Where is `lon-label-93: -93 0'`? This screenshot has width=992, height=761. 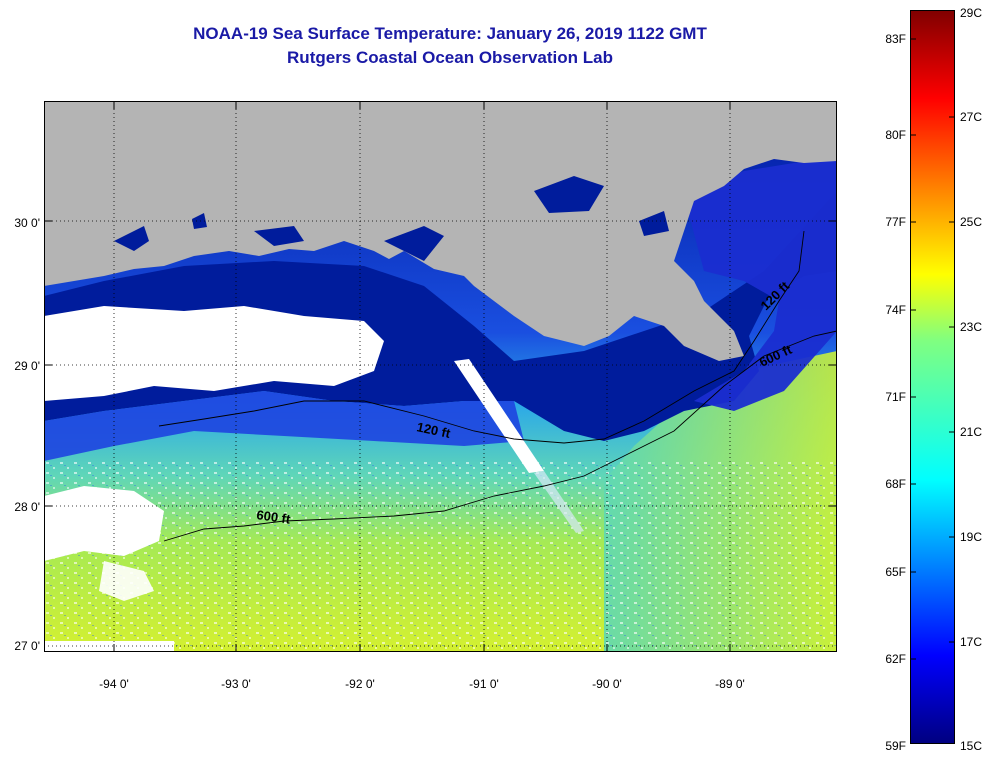
lon-label-93: -93 0' is located at coordinates (236, 684).